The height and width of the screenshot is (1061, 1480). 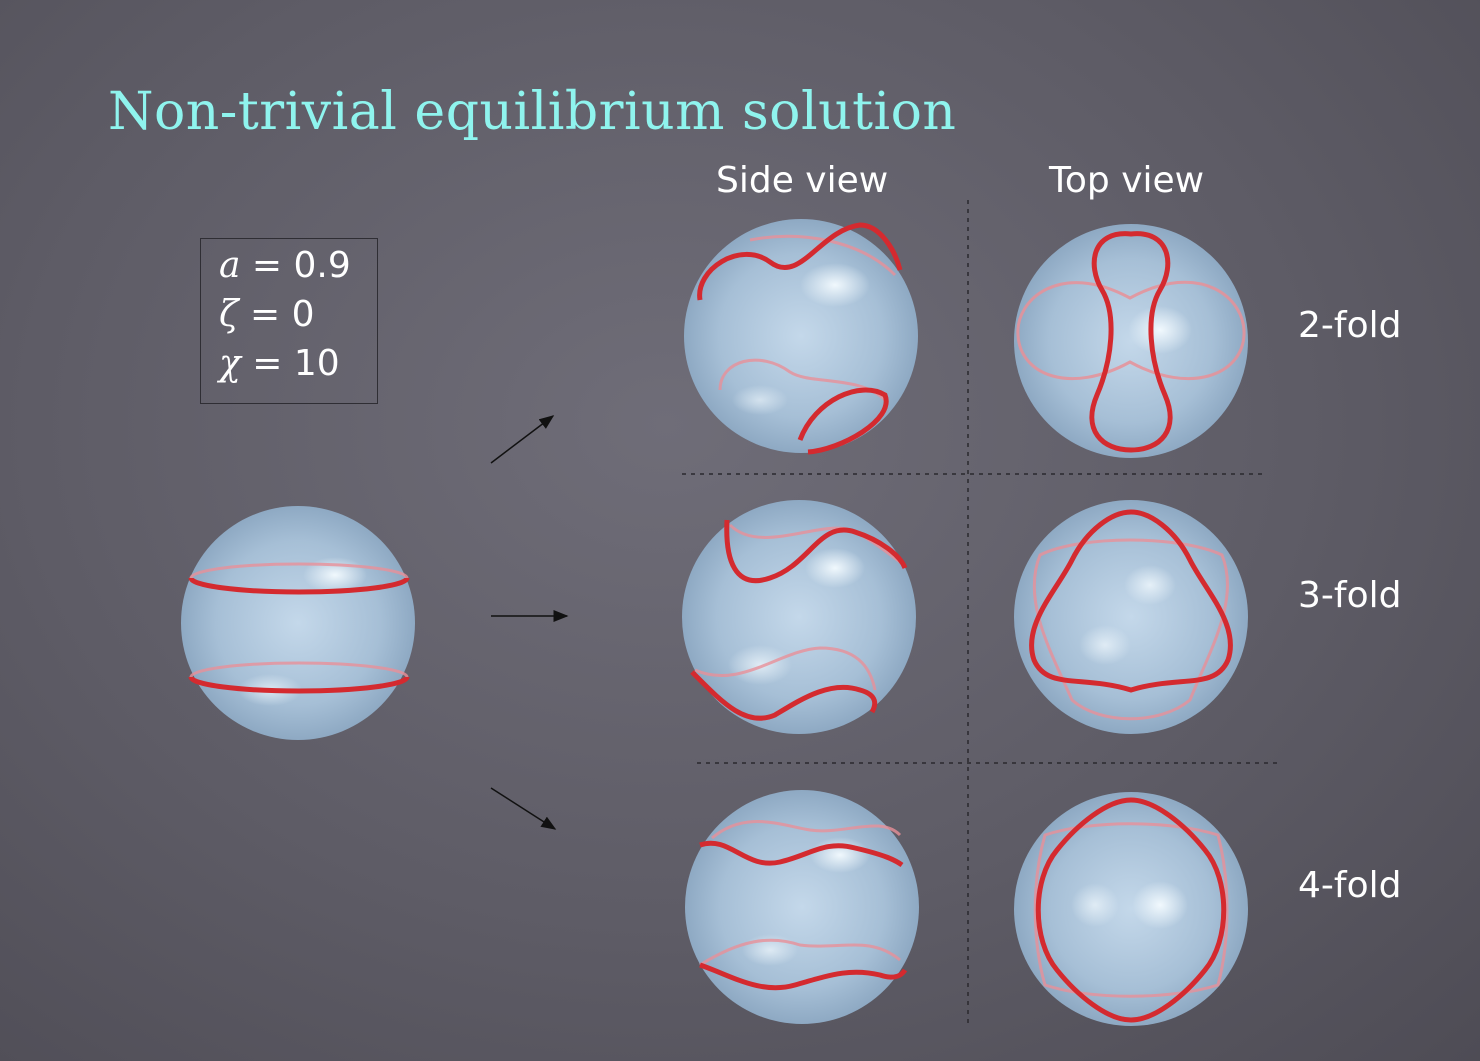 I want to click on param-a: a = 0.9, so click(x=285, y=265).